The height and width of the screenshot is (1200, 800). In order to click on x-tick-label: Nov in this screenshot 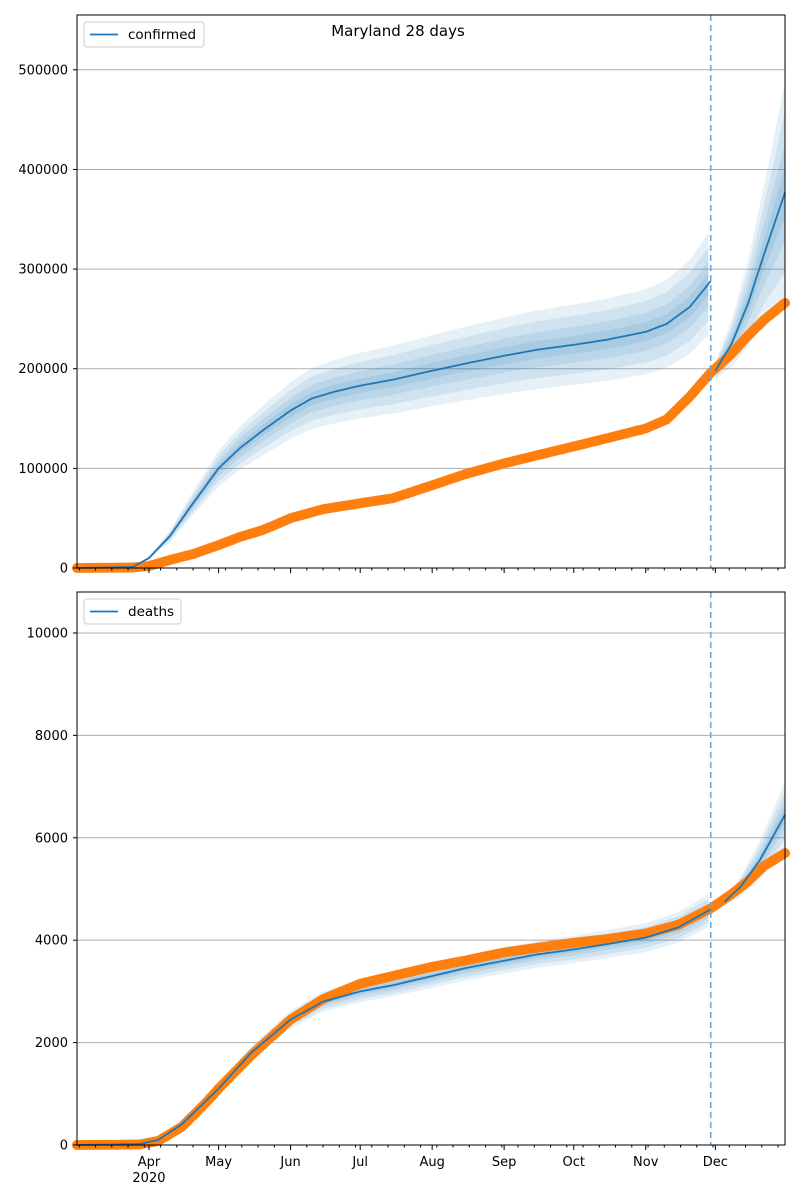, I will do `click(646, 1162)`.